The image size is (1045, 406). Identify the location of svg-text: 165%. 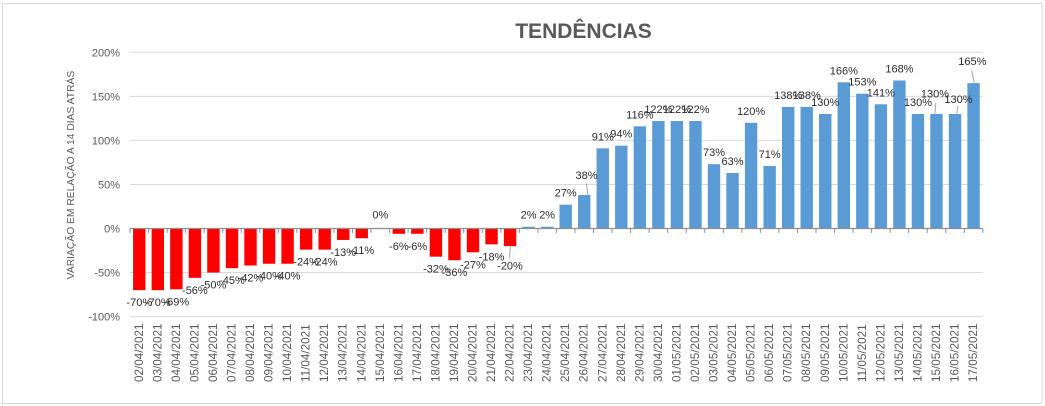
(972, 62).